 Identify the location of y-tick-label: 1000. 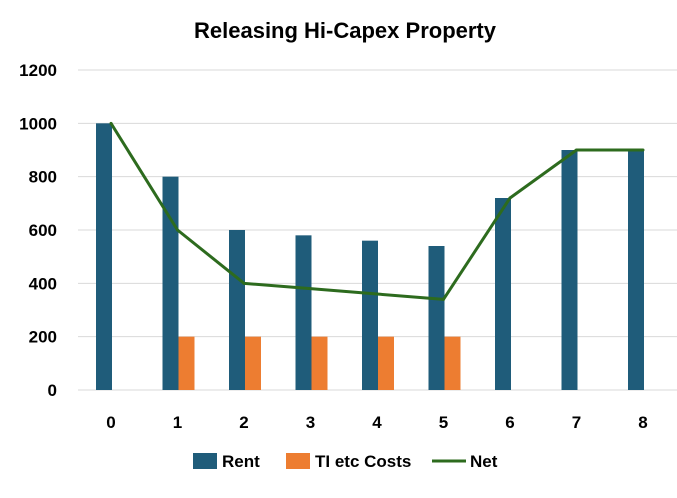
(38, 123).